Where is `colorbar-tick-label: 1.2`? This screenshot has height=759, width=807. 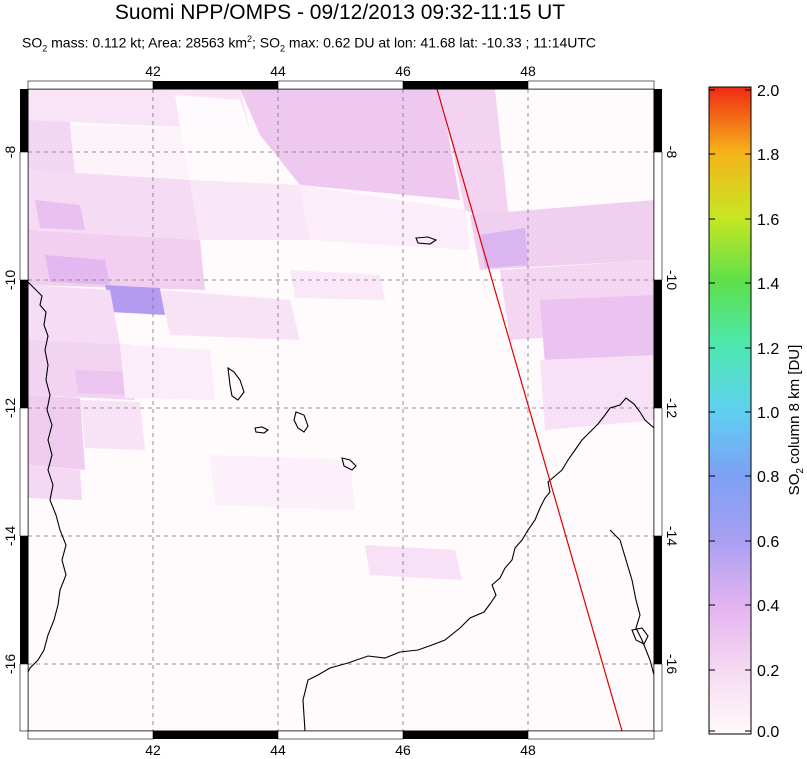
colorbar-tick-label: 1.2 is located at coordinates (768, 349).